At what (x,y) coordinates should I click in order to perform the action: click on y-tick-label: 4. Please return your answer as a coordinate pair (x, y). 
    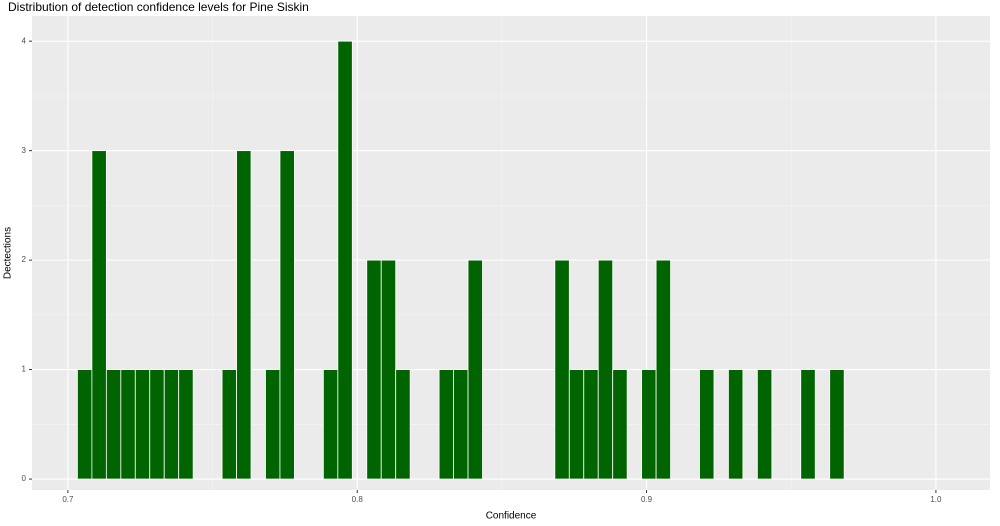
    Looking at the image, I should click on (24, 40).